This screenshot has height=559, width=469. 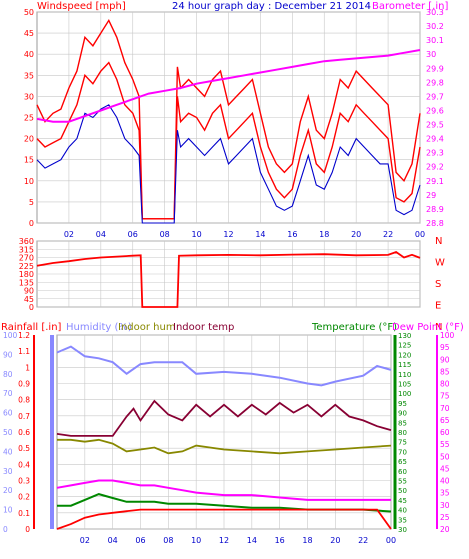 I want to click on dewpoint-tick-label: 35, so click(x=445, y=493).